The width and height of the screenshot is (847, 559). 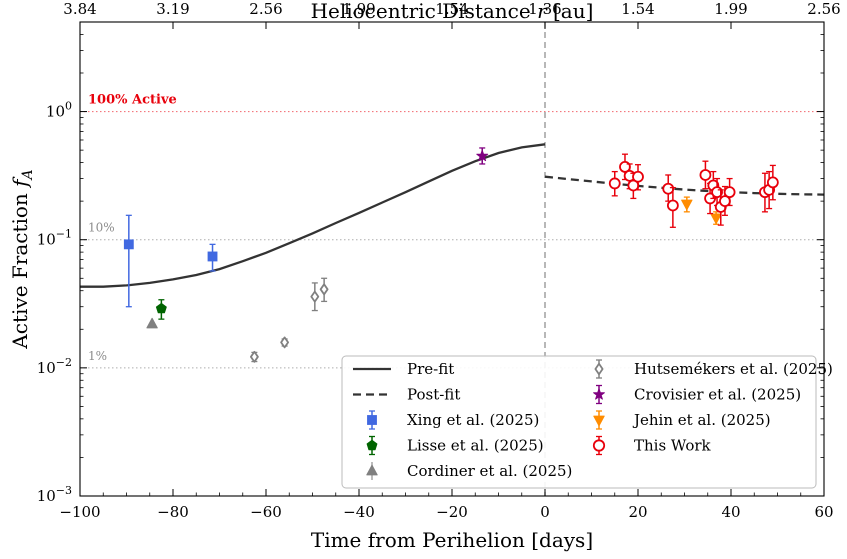 I want to click on series-hutsemékers, so click(x=289, y=320).